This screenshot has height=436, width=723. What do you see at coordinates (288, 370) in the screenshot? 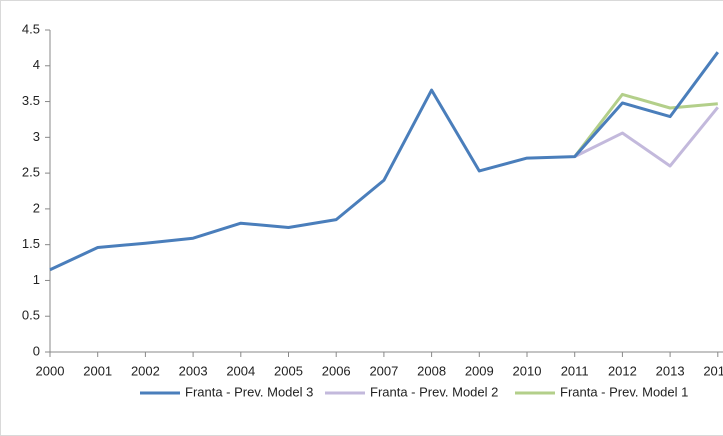
I see `x-tick-label: 2005` at bounding box center [288, 370].